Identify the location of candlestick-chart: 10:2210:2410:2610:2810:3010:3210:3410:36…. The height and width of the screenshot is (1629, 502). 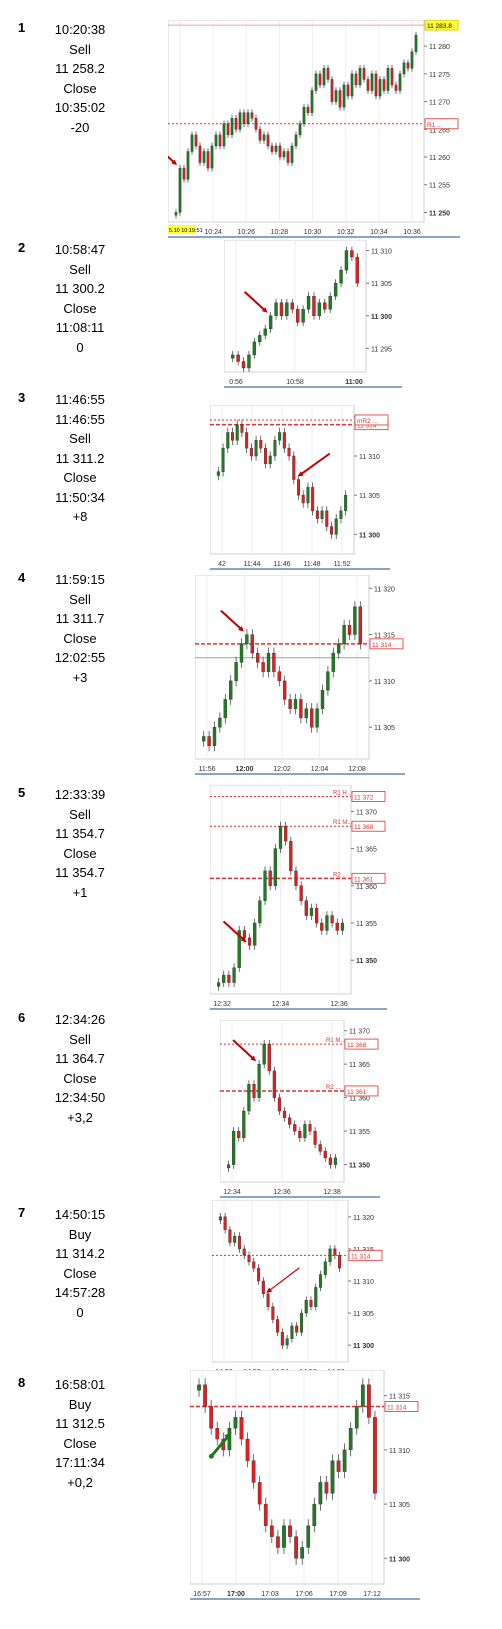
(306, 131).